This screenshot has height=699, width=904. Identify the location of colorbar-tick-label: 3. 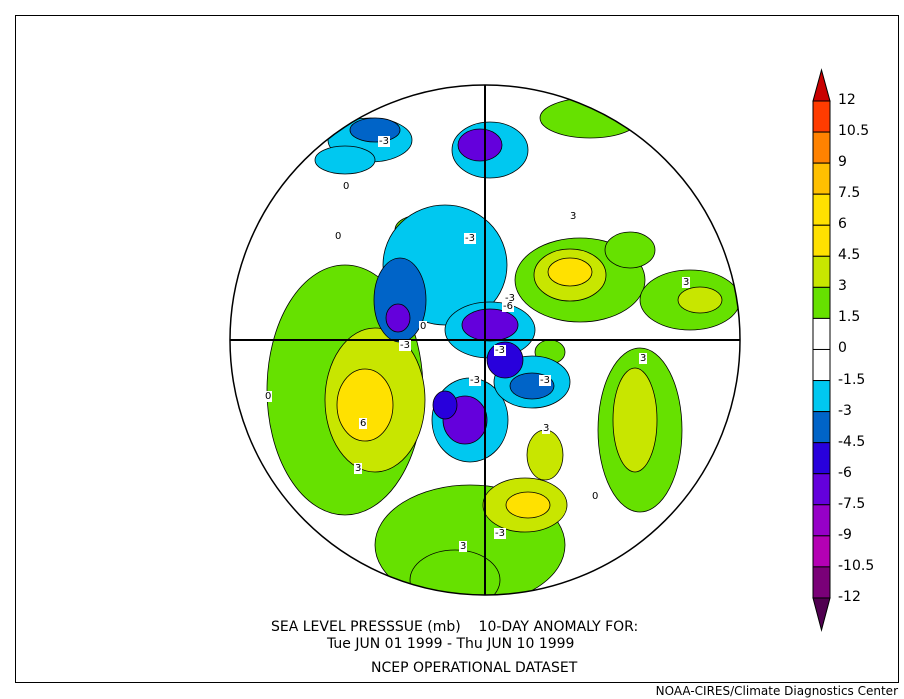
(842, 286).